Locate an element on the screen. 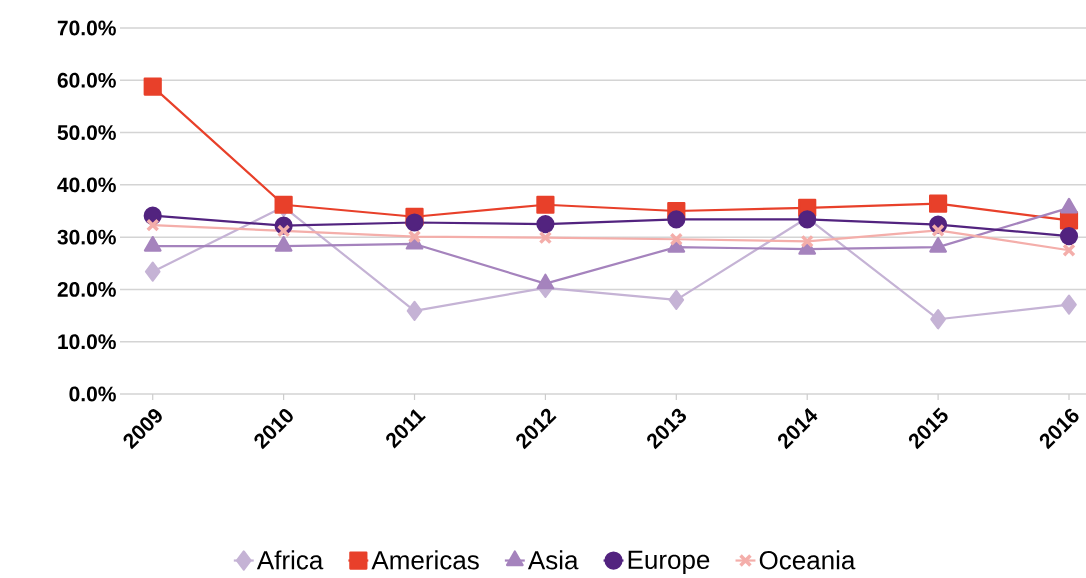  legend-label: Africa is located at coordinates (290, 560).